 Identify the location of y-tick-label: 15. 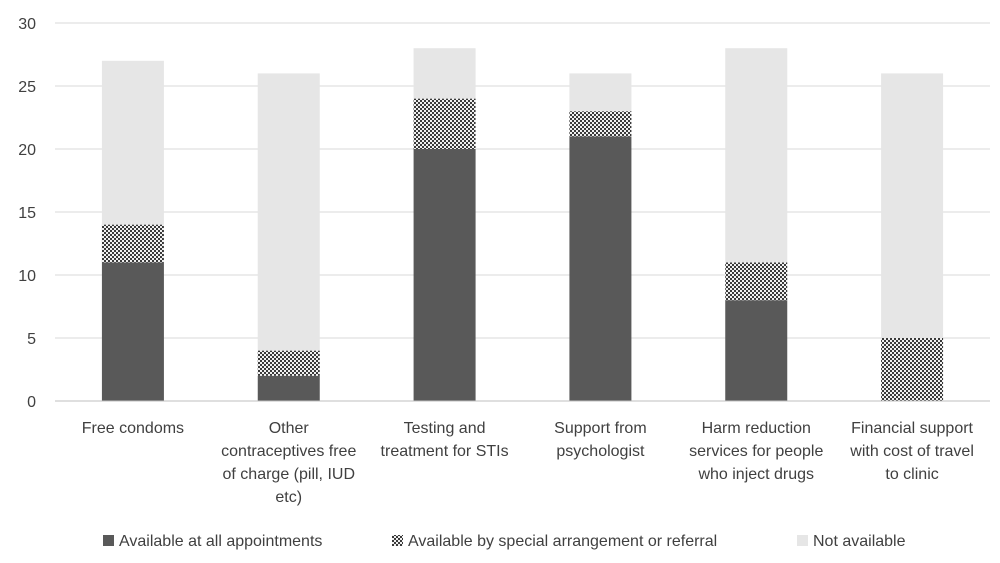
(27, 213).